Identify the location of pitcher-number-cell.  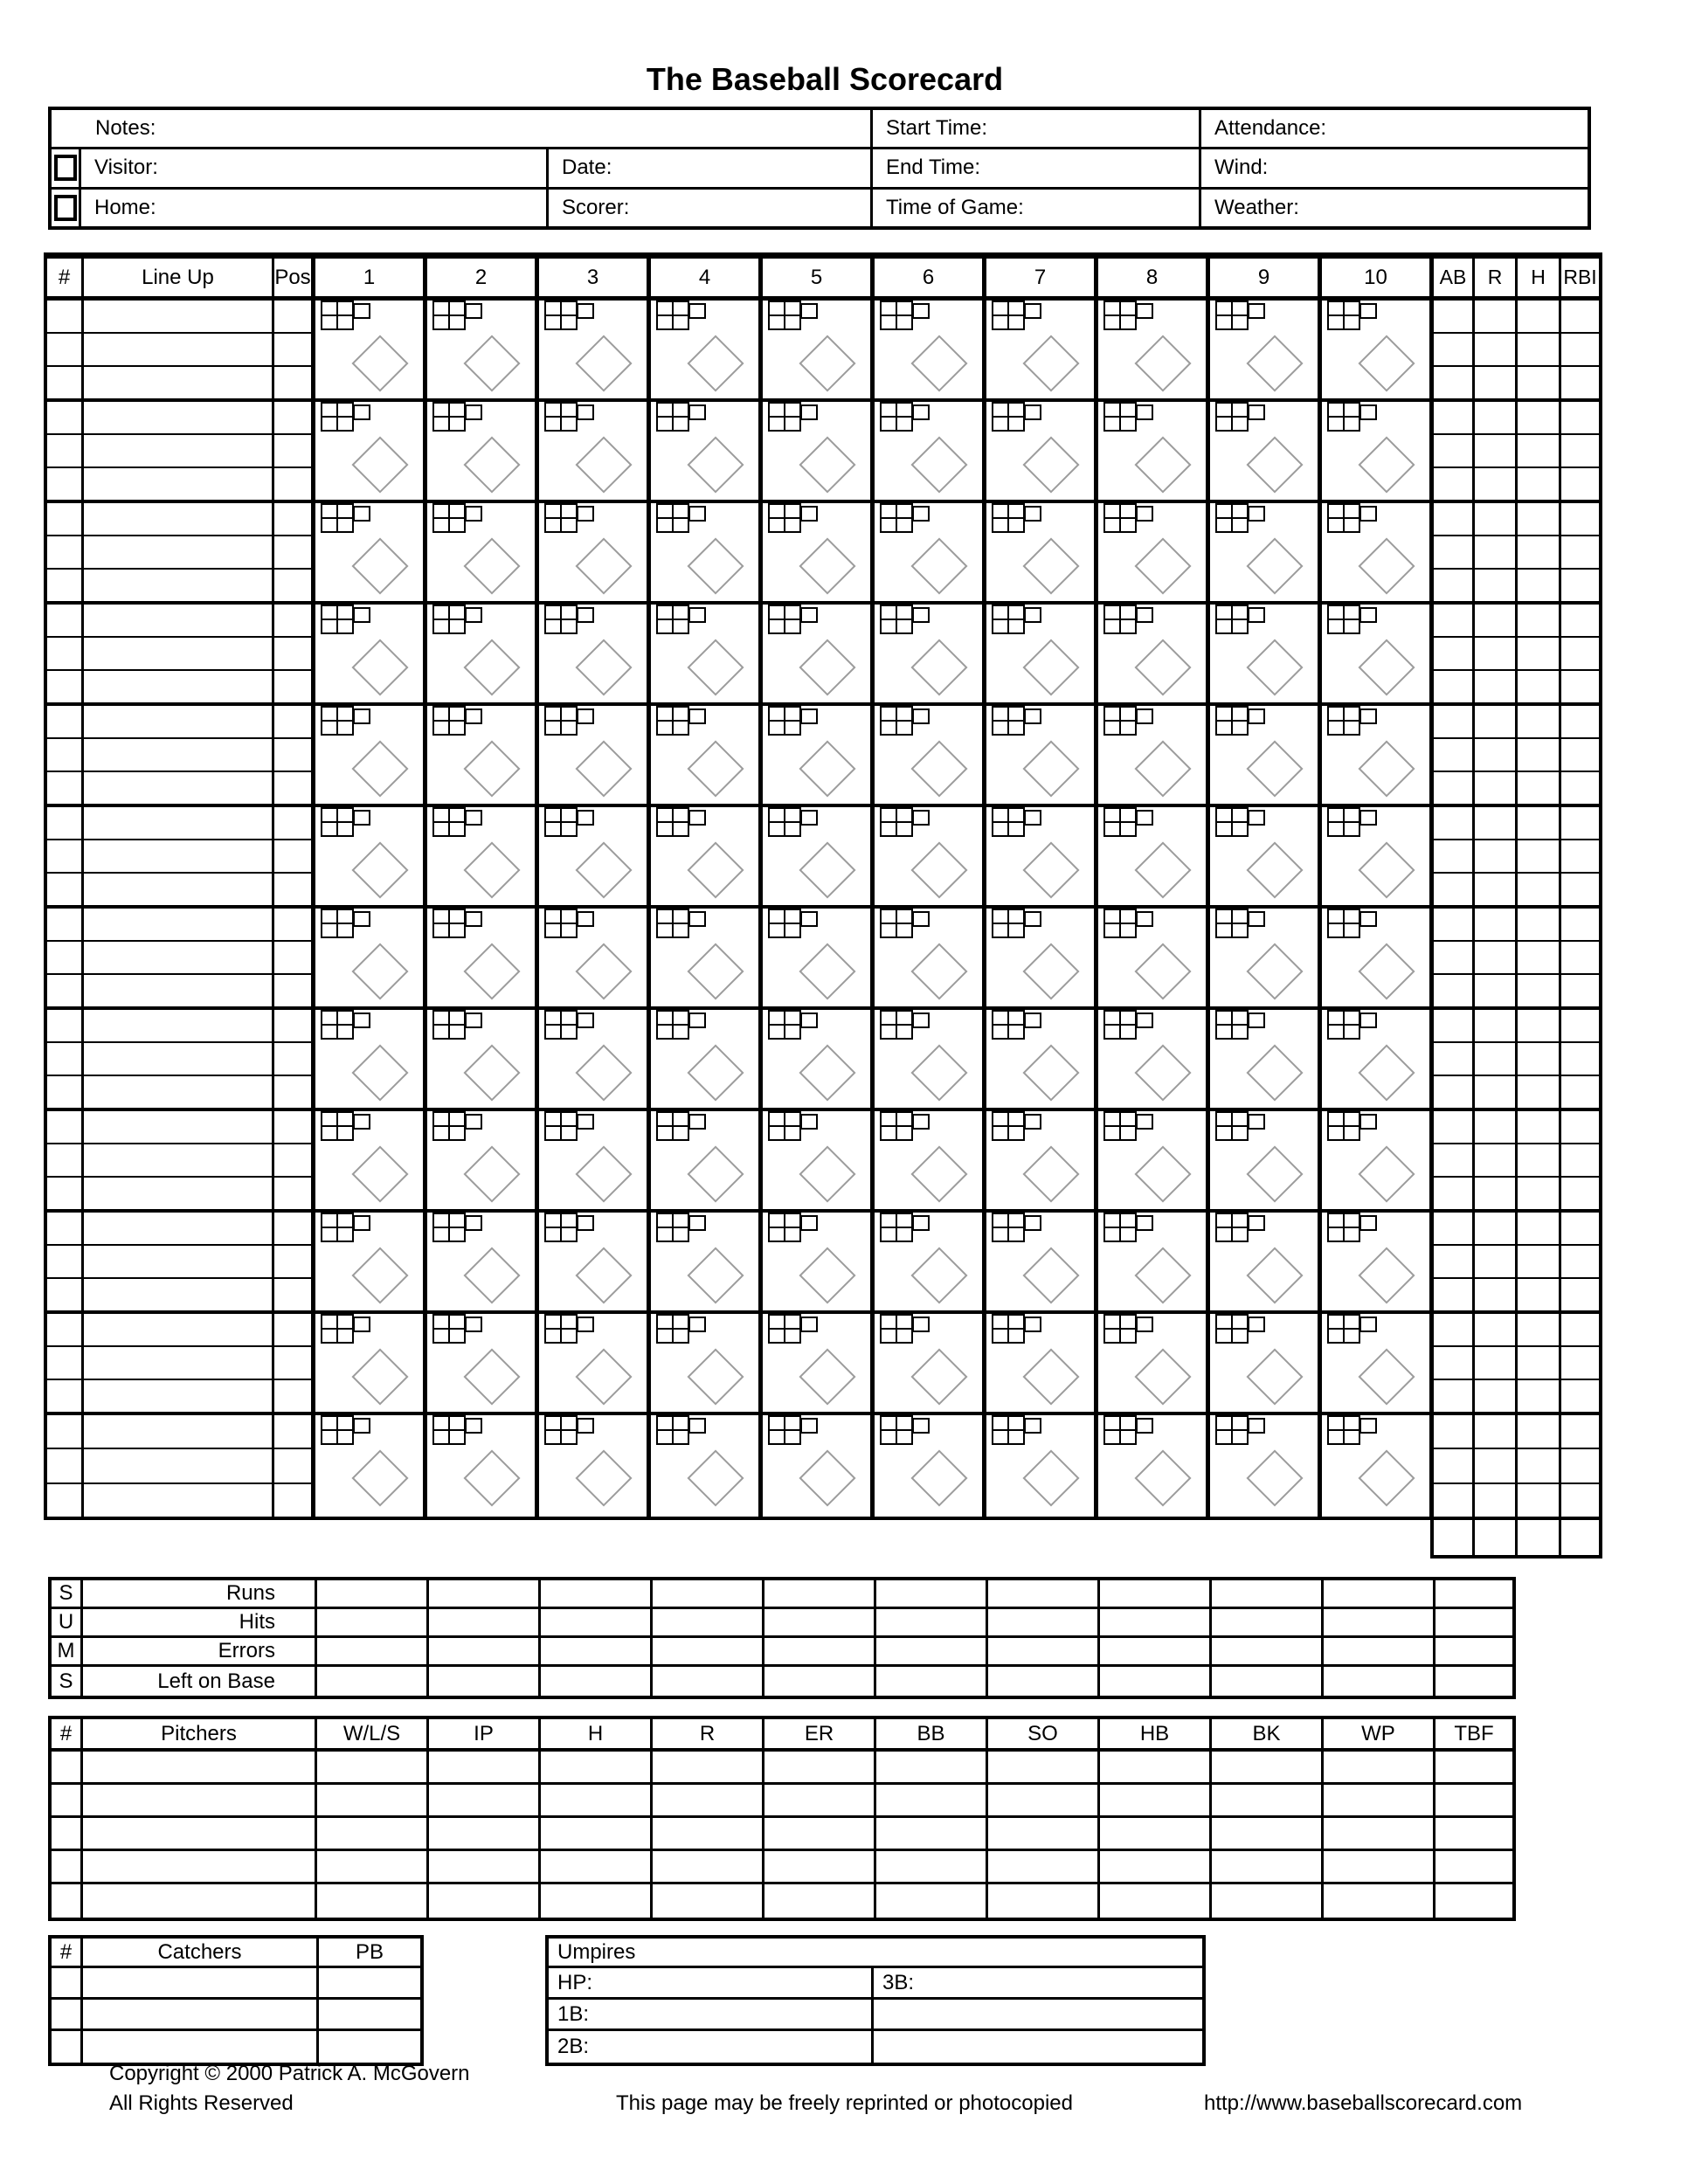
(67, 1866).